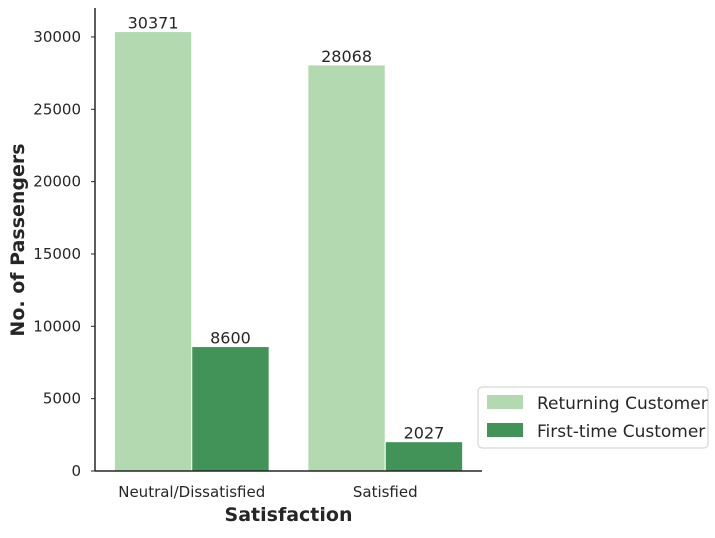 The height and width of the screenshot is (538, 715). I want to click on x-axis-label: Satisfaction, so click(289, 515).